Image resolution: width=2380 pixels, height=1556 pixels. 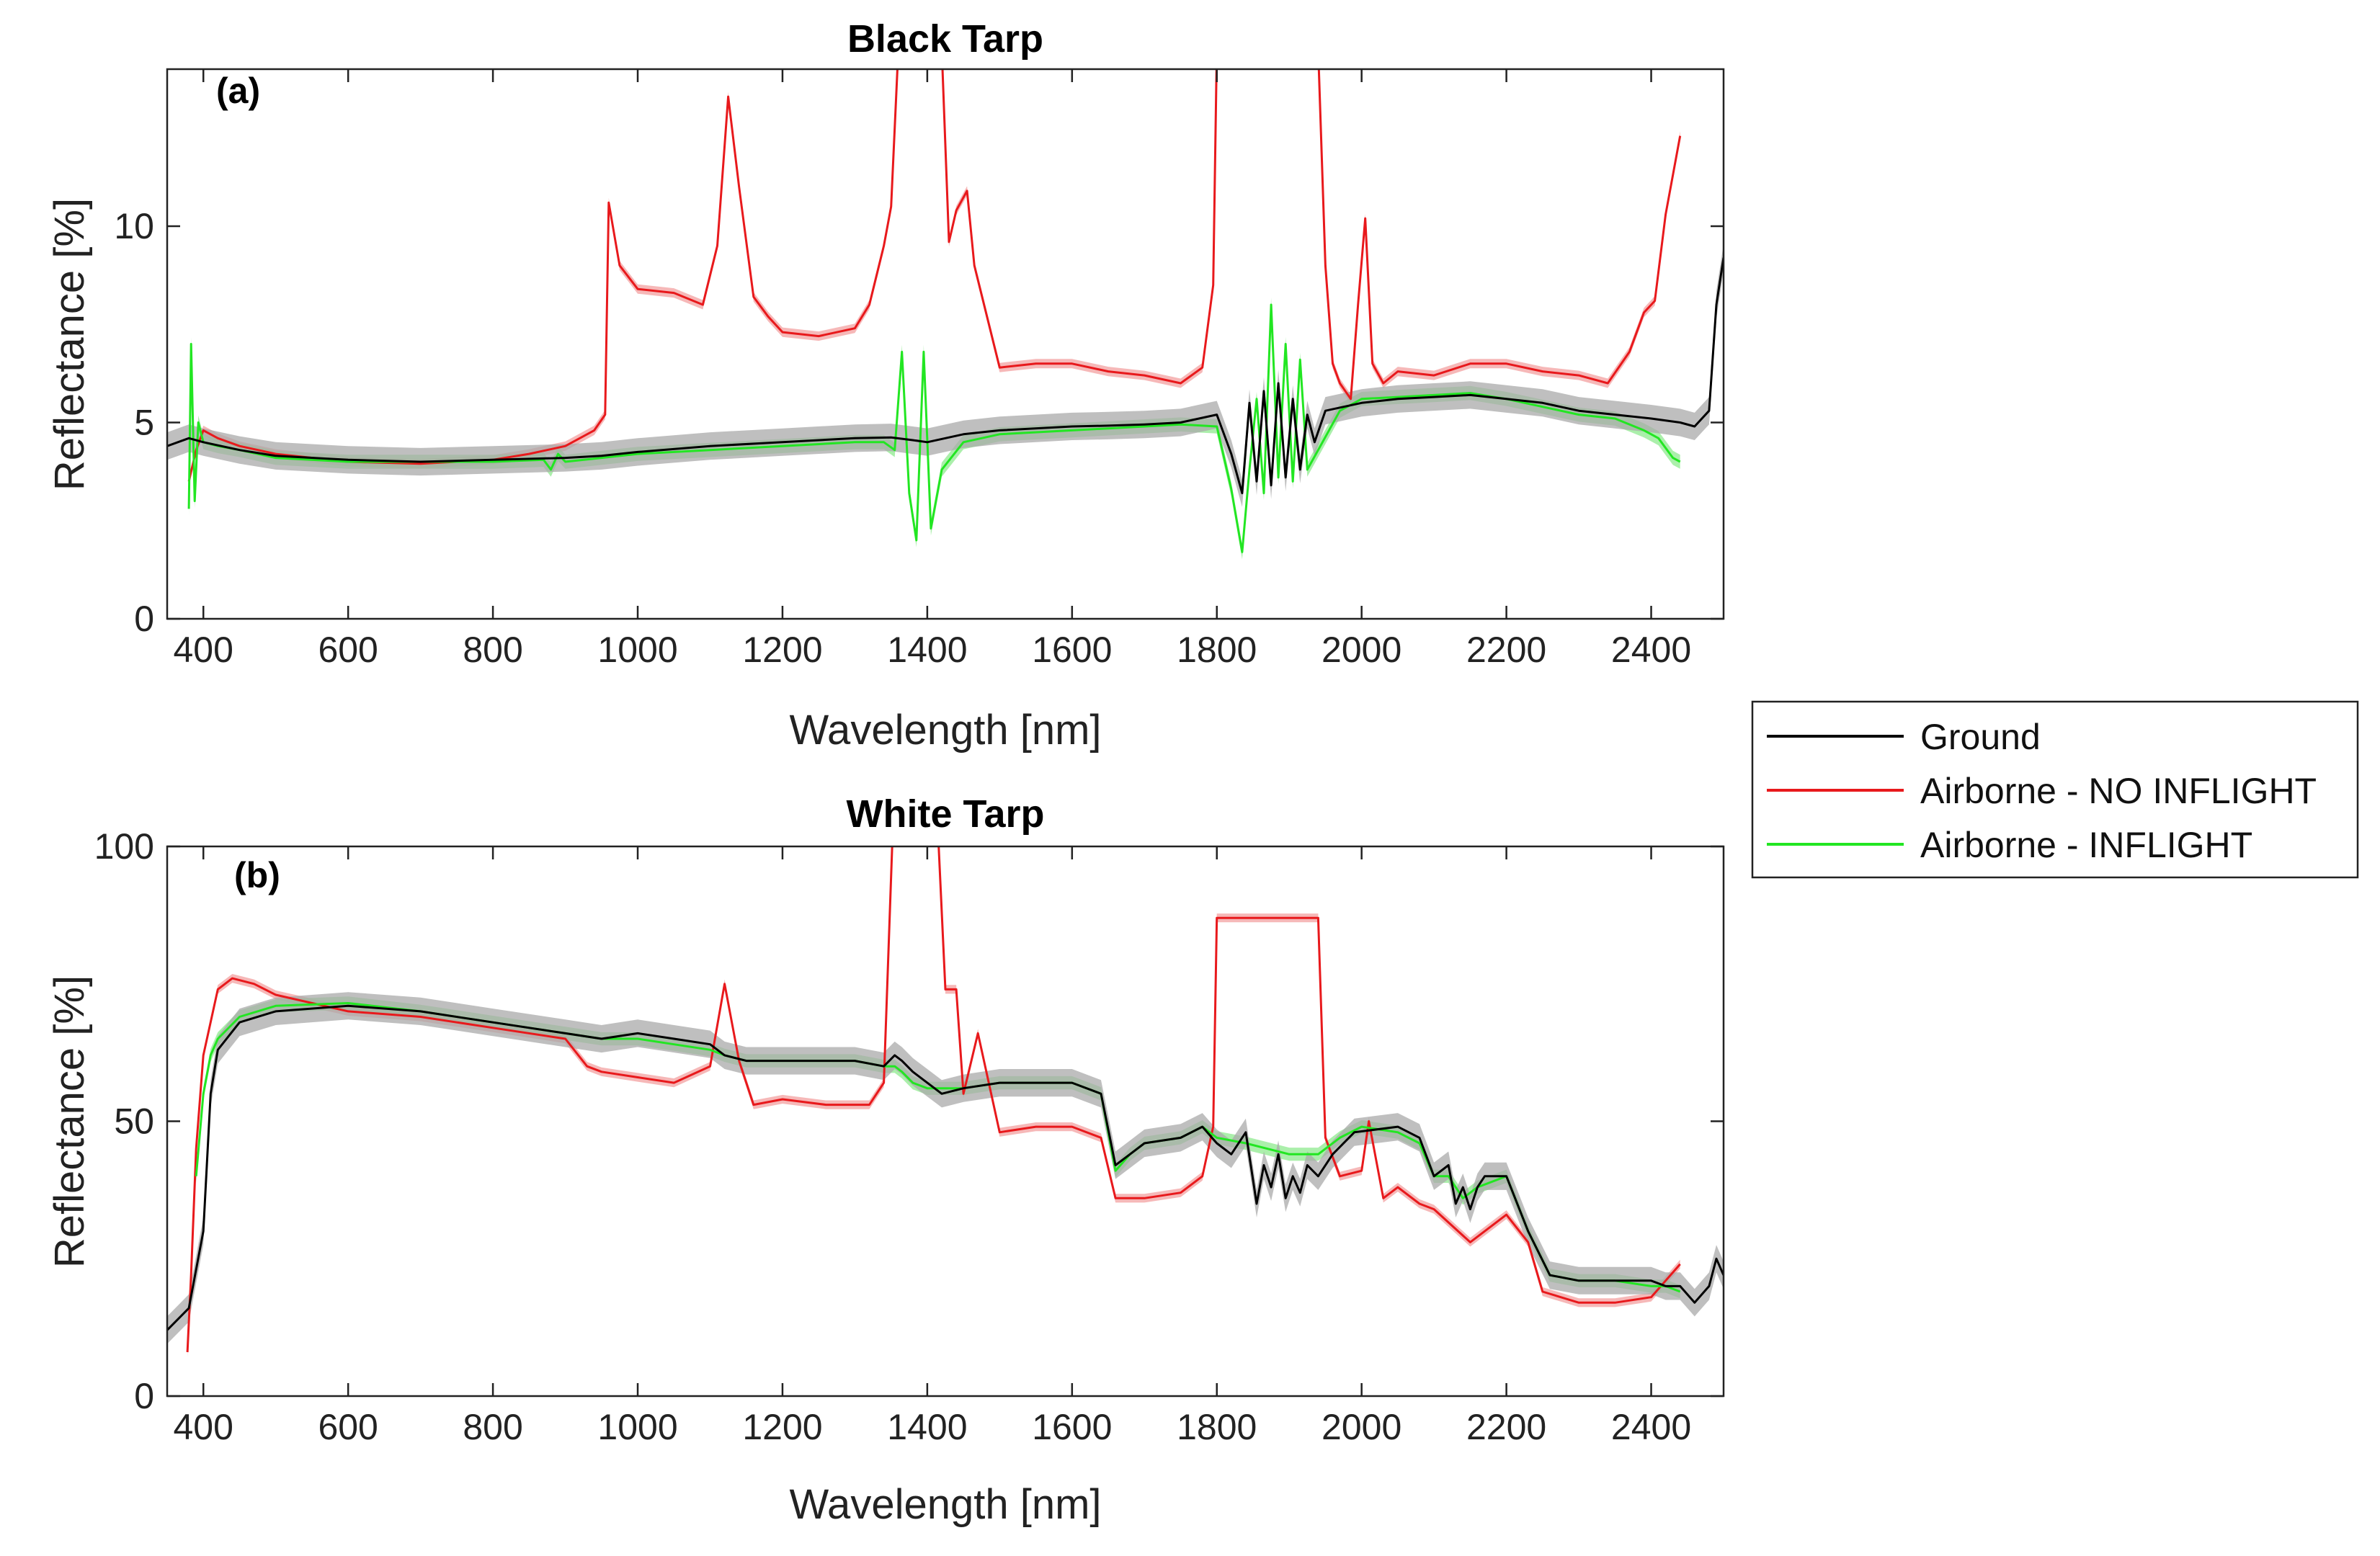 What do you see at coordinates (492, 650) in the screenshot?
I see `xtick-label-a: 800` at bounding box center [492, 650].